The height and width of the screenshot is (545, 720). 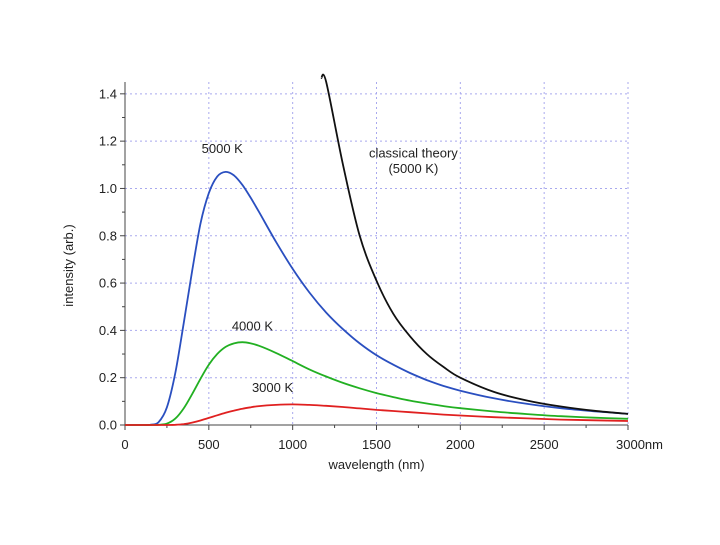 I want to click on x-axis-title: wavelength (nm), so click(x=375, y=464).